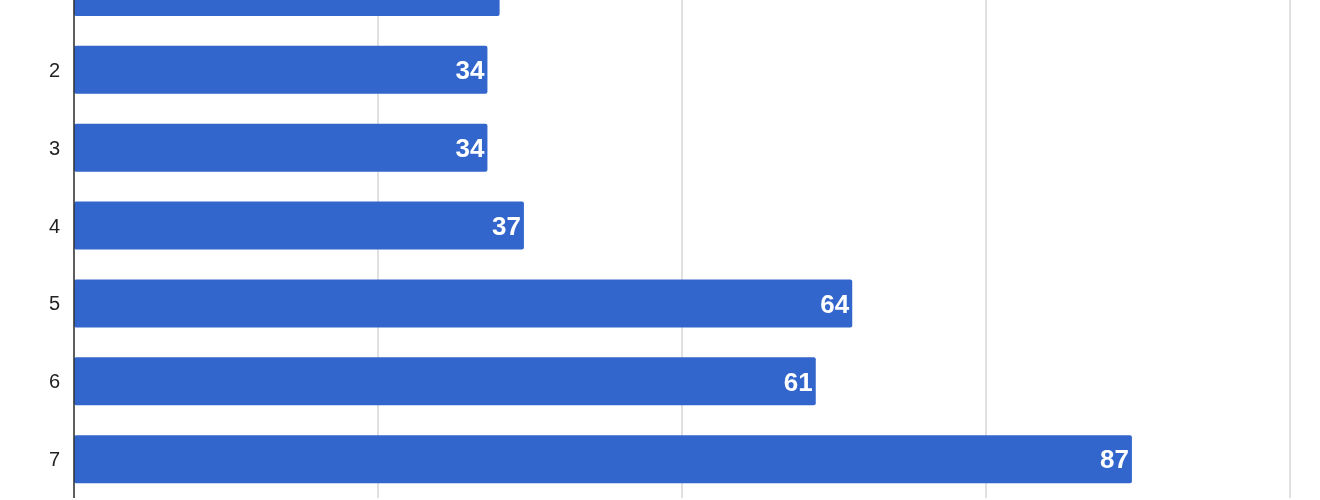  I want to click on y-tick-label: 4, so click(54, 225).